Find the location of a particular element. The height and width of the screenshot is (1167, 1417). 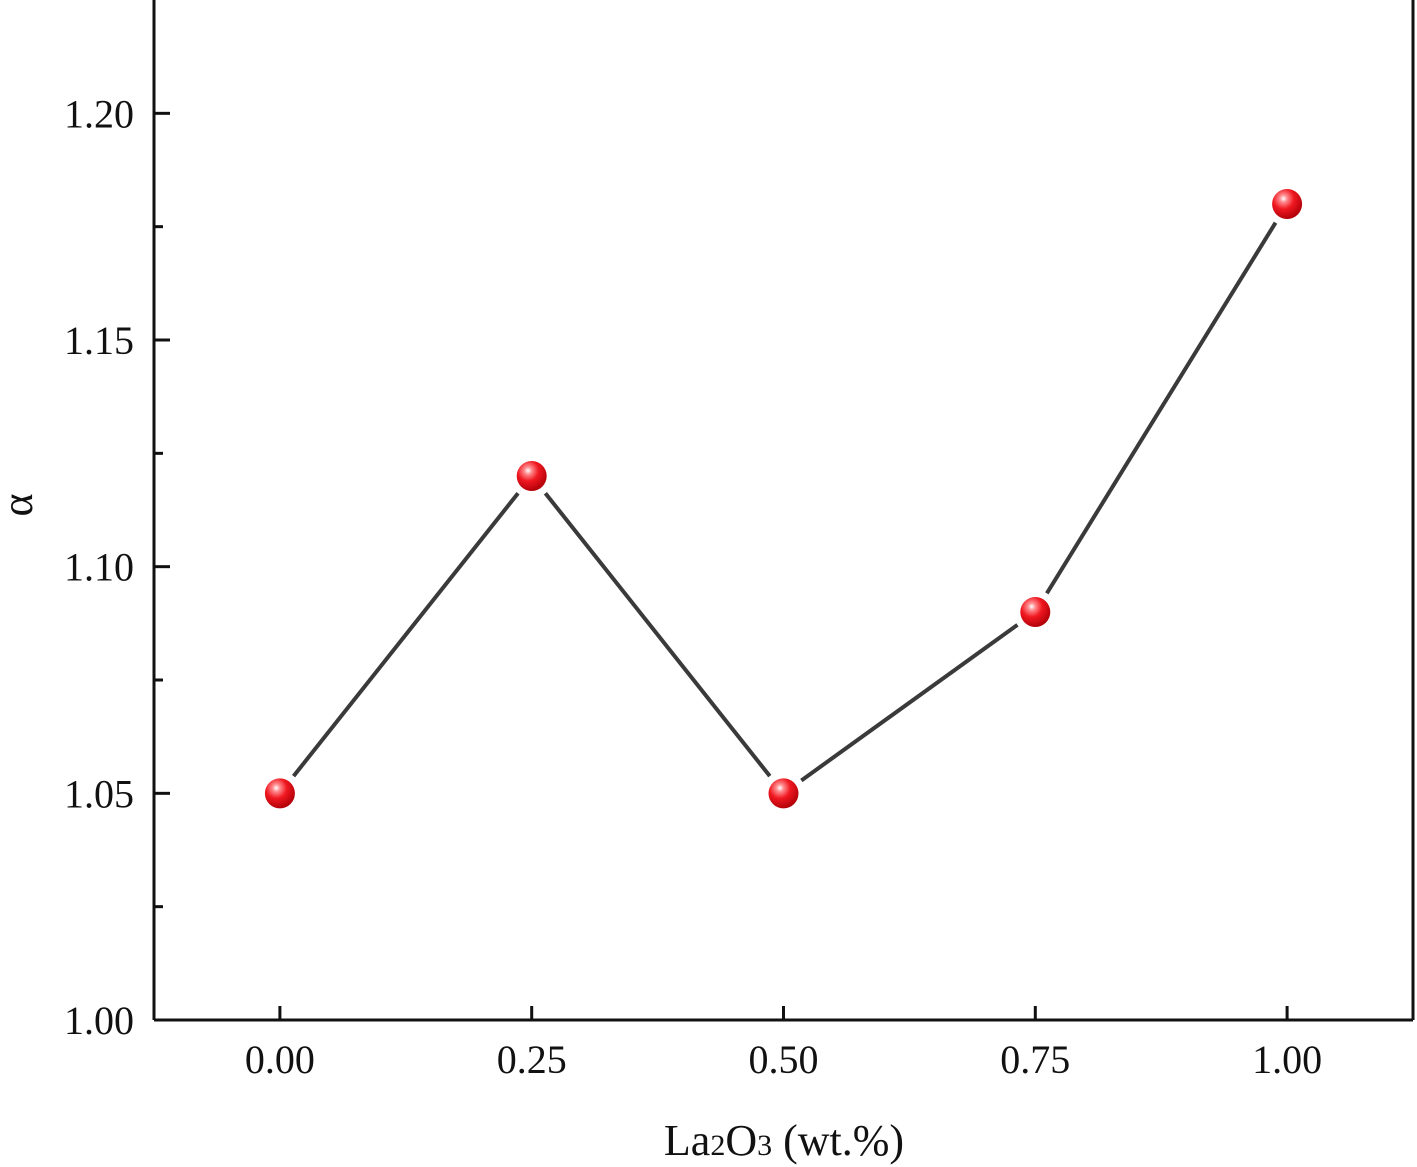

y-tick-label: 1.00 is located at coordinates (99, 1020).